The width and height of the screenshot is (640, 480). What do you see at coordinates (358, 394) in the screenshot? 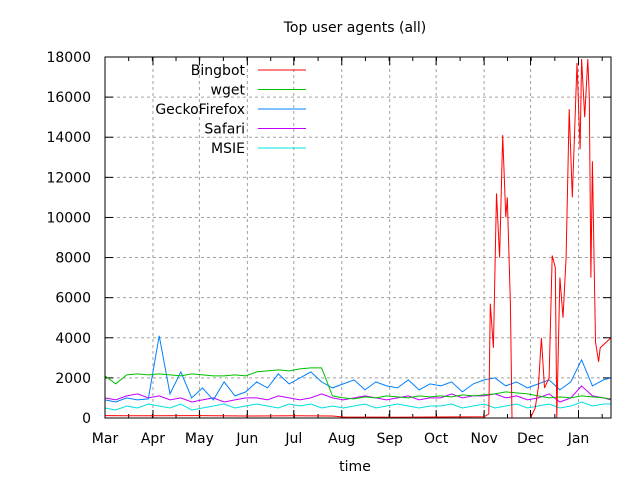
I see `series-line-safari` at bounding box center [358, 394].